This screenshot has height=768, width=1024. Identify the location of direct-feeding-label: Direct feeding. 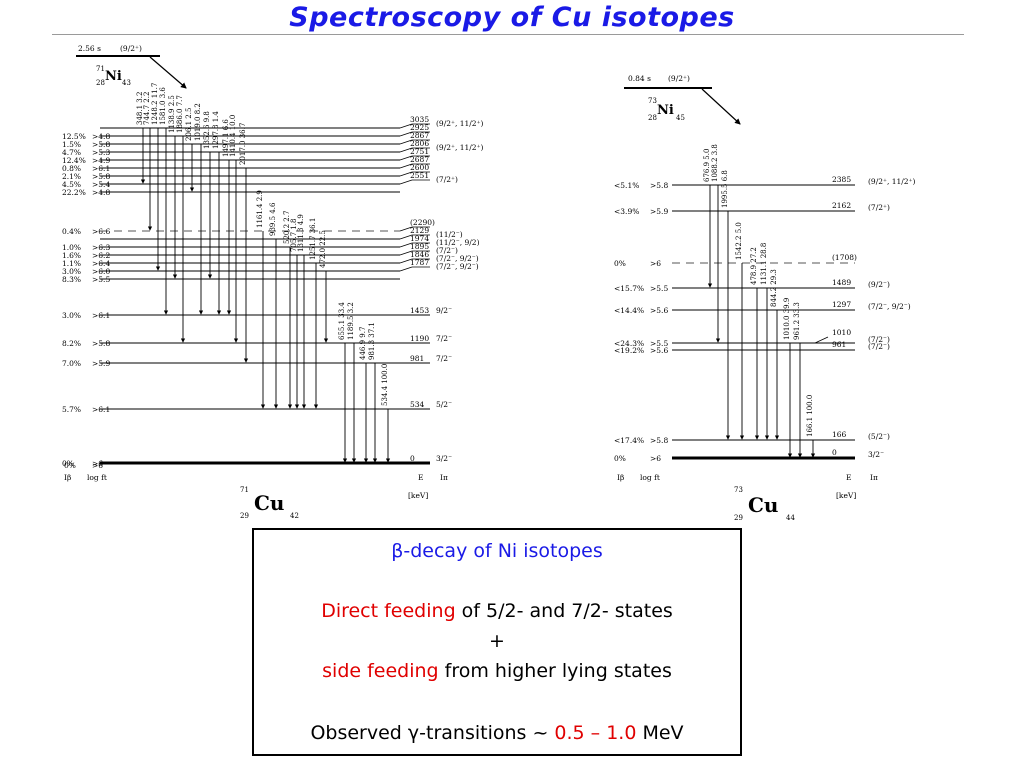
(388, 611).